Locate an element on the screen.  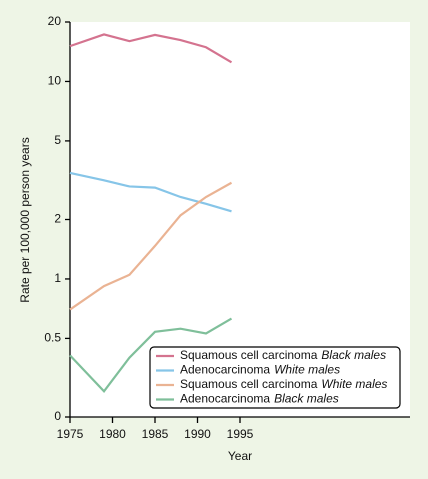
x-tick-label: 1995 is located at coordinates (240, 434).